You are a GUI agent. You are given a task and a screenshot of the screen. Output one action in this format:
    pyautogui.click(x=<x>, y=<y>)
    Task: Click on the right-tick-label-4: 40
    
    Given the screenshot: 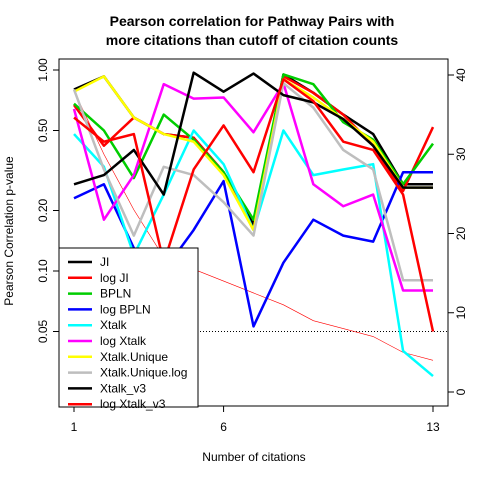 What is the action you would take?
    pyautogui.click(x=461, y=75)
    